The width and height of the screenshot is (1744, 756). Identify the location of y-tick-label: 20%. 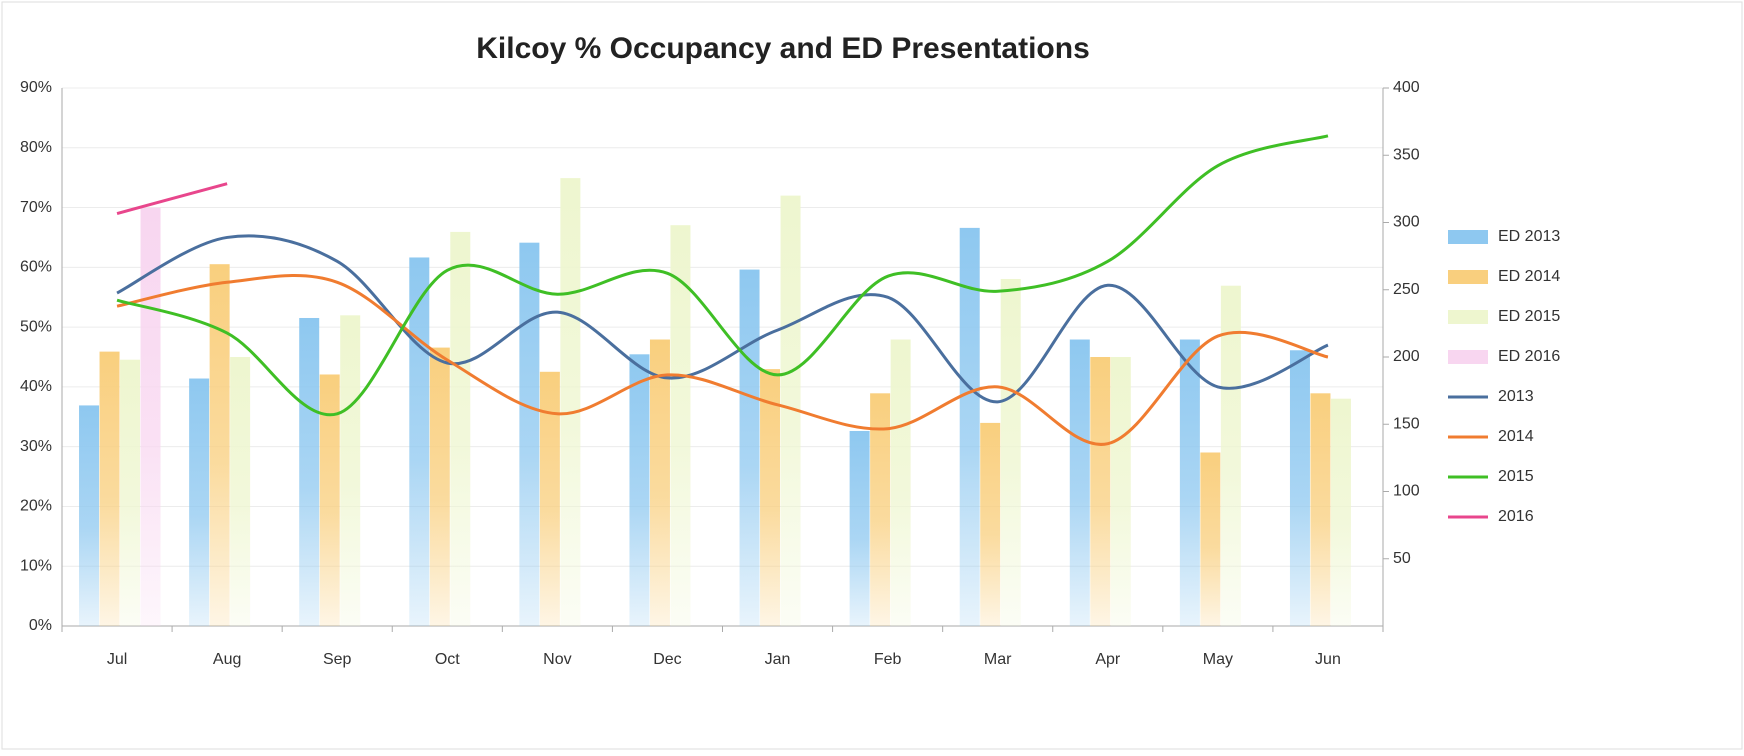
(36, 506).